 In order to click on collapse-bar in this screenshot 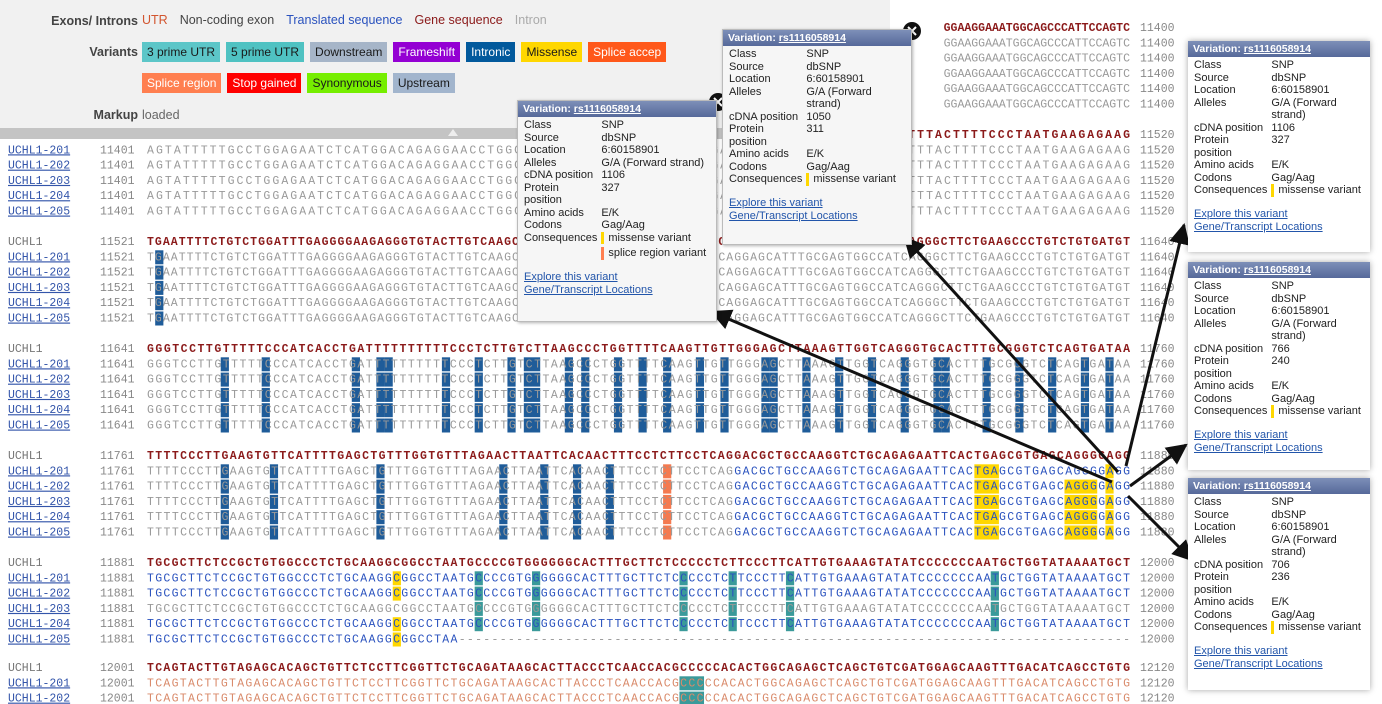, I will do `click(445, 133)`.